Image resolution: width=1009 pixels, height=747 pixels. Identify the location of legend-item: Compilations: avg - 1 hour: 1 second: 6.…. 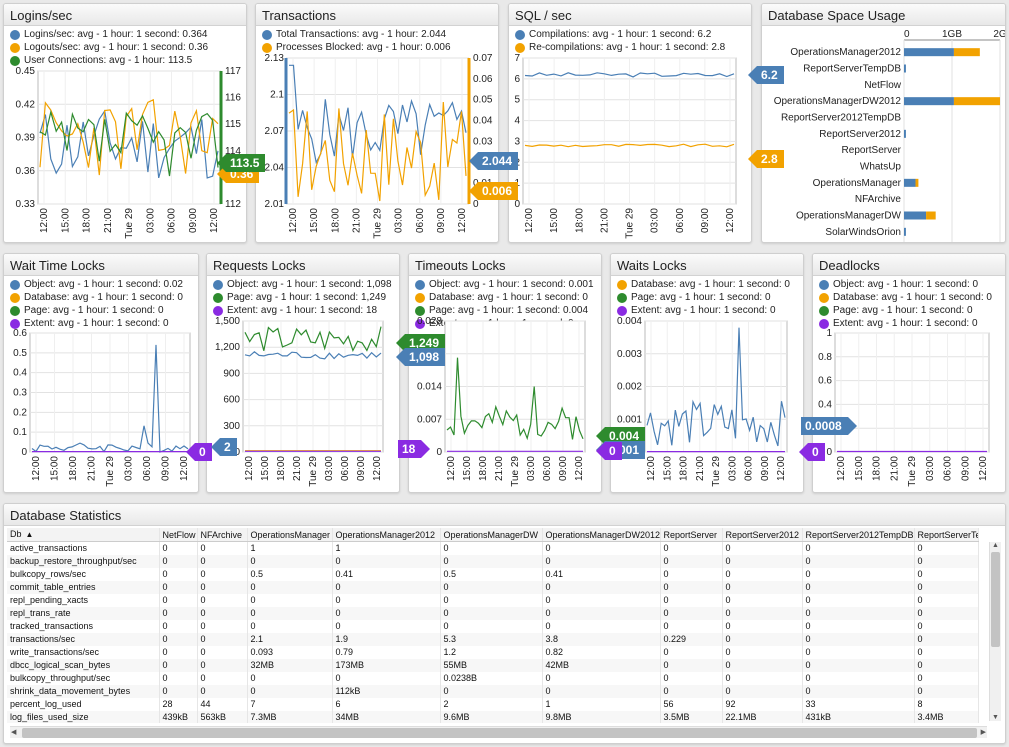
(620, 34).